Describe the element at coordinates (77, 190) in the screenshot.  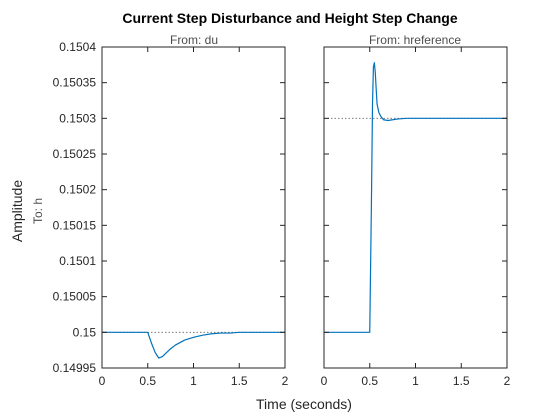
I see `y-tick-label-5: 0.1502` at that location.